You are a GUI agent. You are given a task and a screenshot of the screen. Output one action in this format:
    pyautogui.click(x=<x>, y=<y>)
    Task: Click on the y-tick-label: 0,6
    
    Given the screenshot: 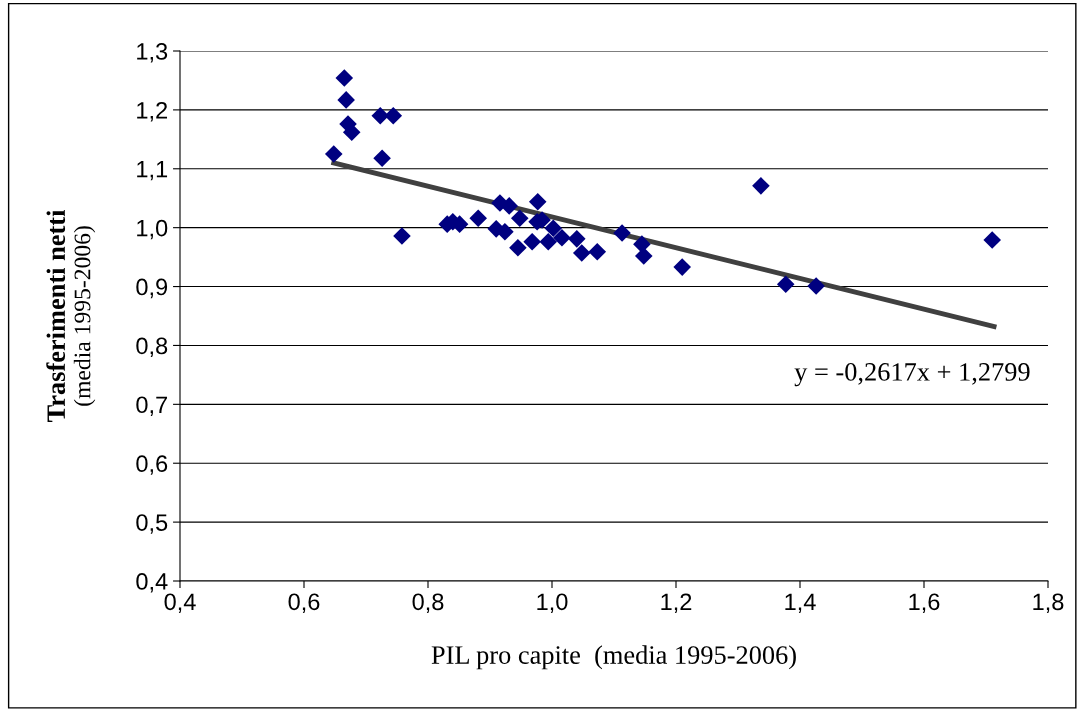 What is the action you would take?
    pyautogui.click(x=152, y=465)
    